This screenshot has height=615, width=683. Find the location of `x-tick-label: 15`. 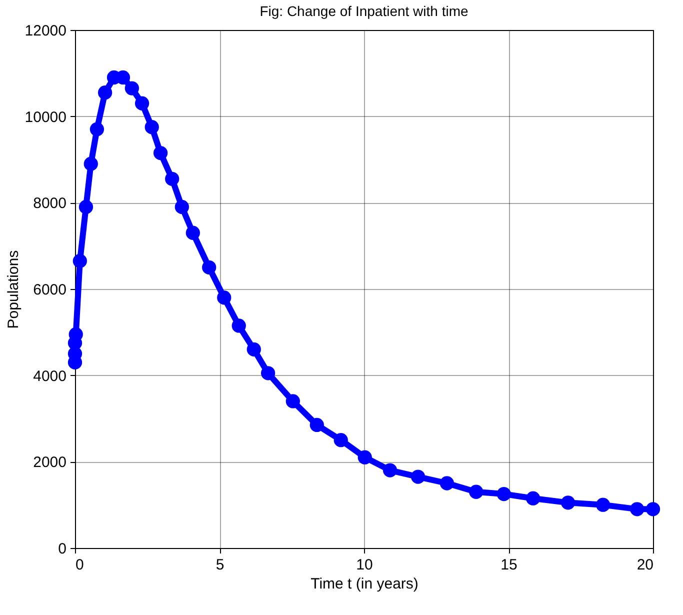

x-tick-label: 15 is located at coordinates (509, 565).